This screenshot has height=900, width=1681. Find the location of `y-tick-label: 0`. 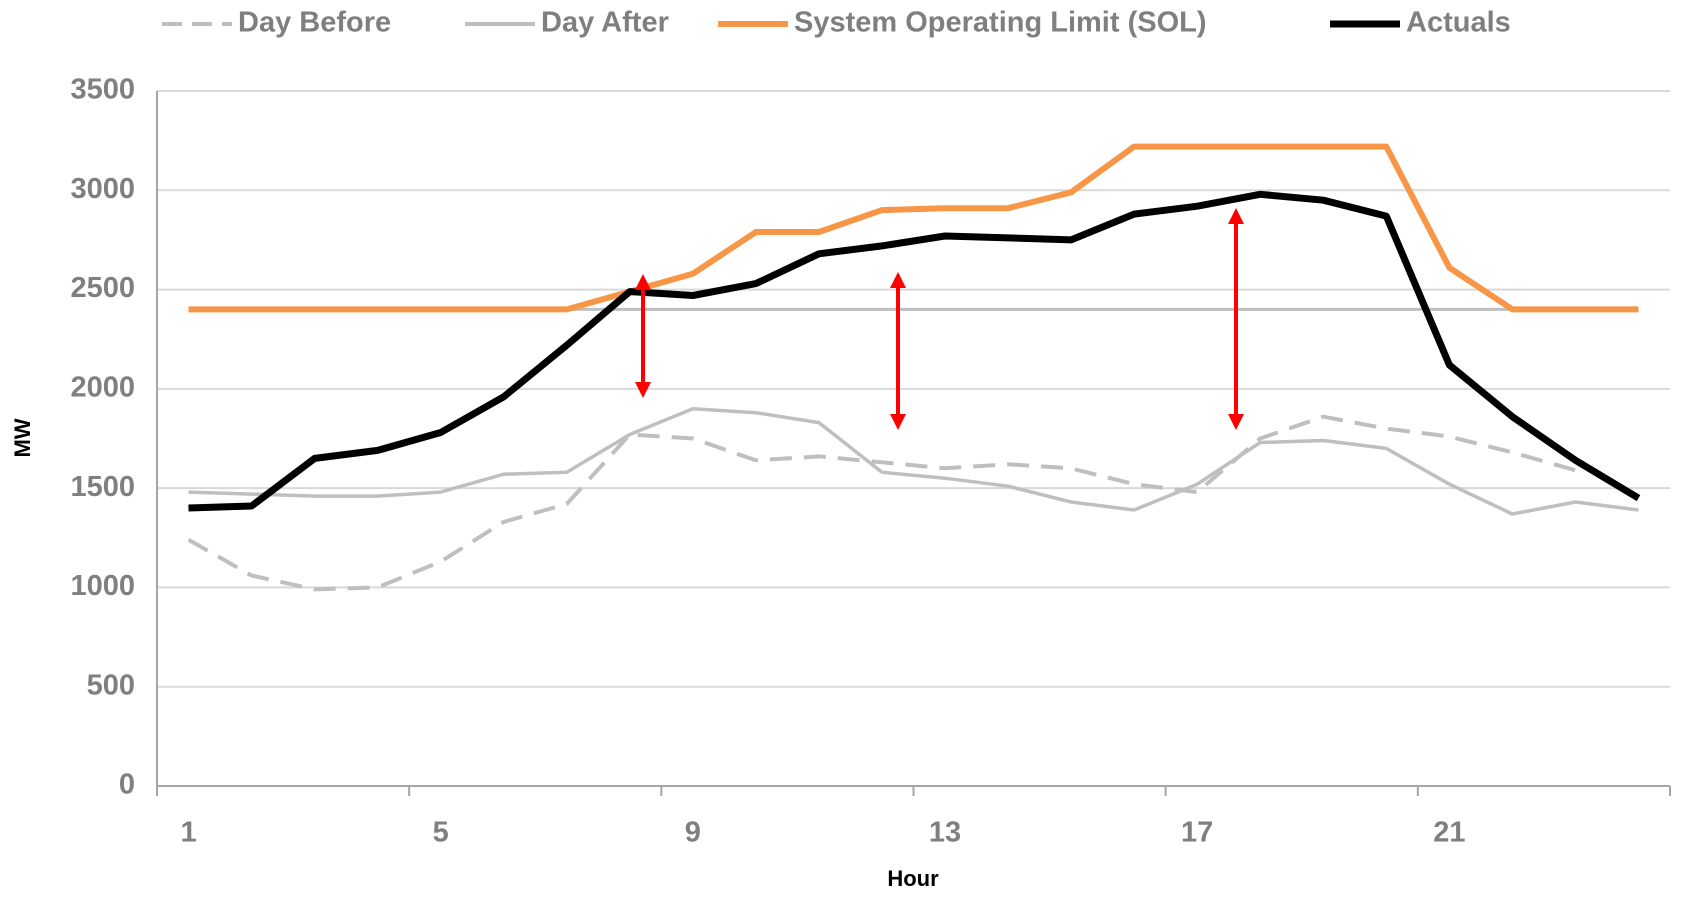

y-tick-label: 0 is located at coordinates (127, 785).